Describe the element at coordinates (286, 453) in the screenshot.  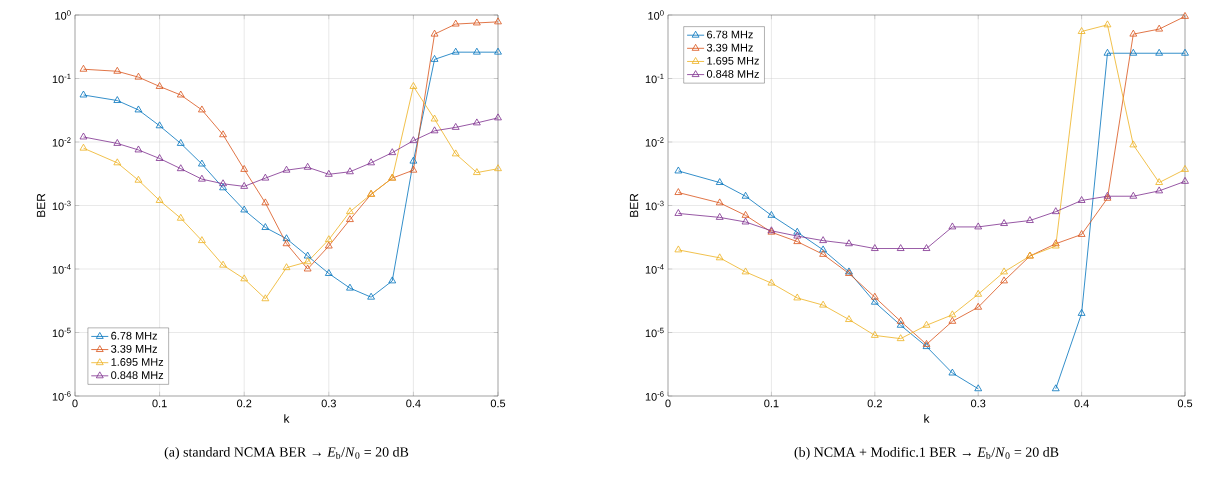
I see `text: (a) standard NCMA BER → E$_{b}$/N$_{0}$ = 20 dB` at that location.